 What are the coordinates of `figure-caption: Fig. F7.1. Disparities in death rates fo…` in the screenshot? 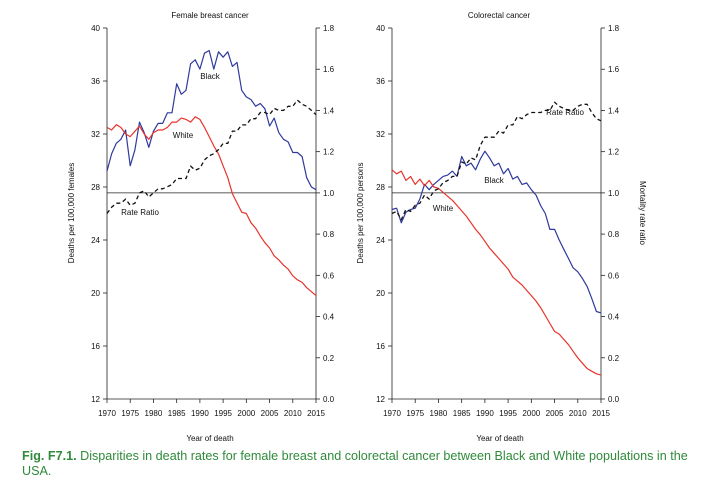 It's located at (358, 464).